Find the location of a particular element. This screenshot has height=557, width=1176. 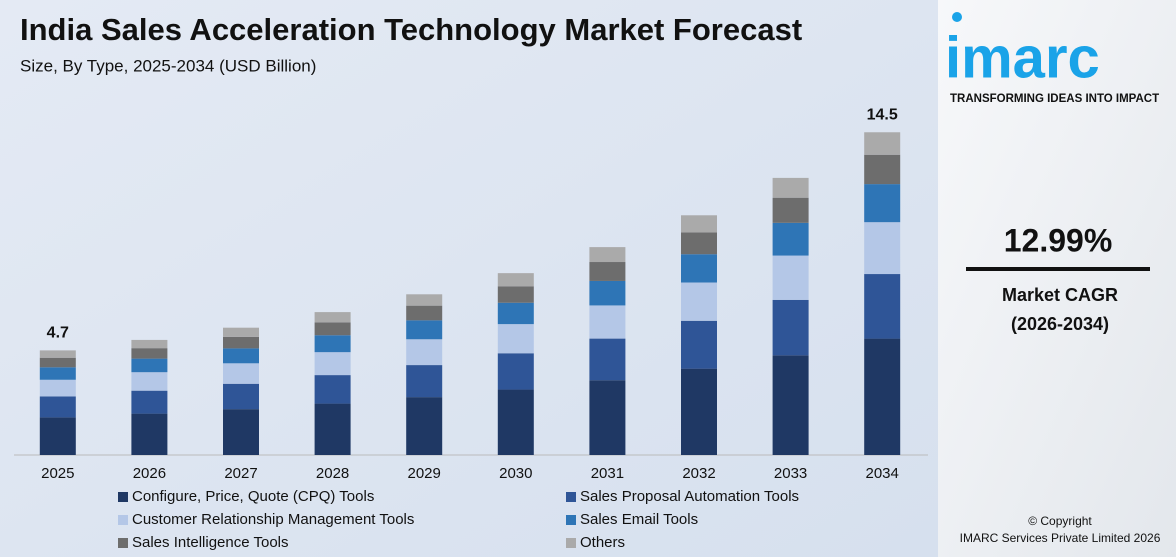

cagr-label: Market CAGR is located at coordinates (1060, 295).